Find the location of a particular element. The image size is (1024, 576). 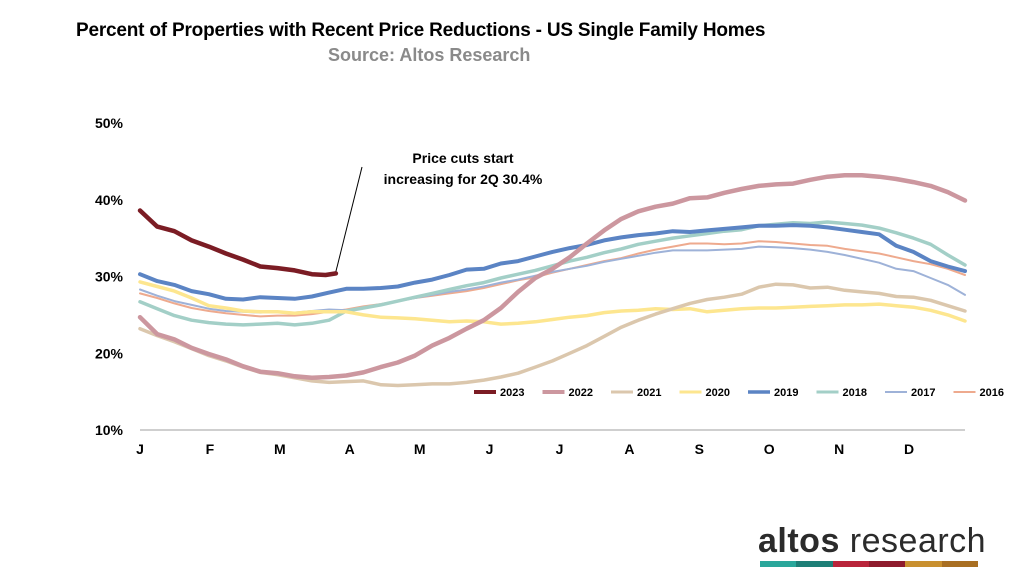

x-tick-label: F is located at coordinates (210, 449).